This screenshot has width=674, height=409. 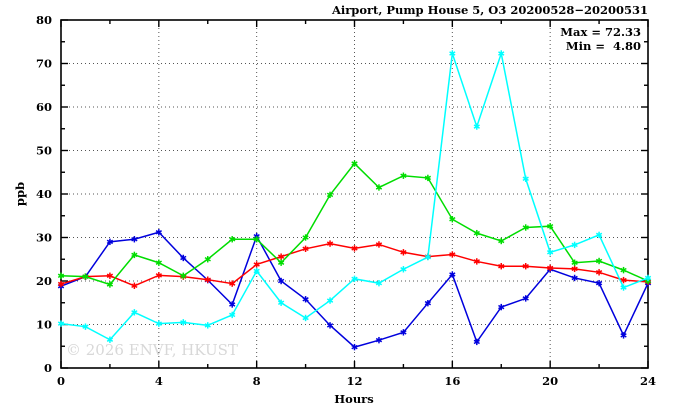 I want to click on y-tick-label: 10, so click(x=44, y=325).